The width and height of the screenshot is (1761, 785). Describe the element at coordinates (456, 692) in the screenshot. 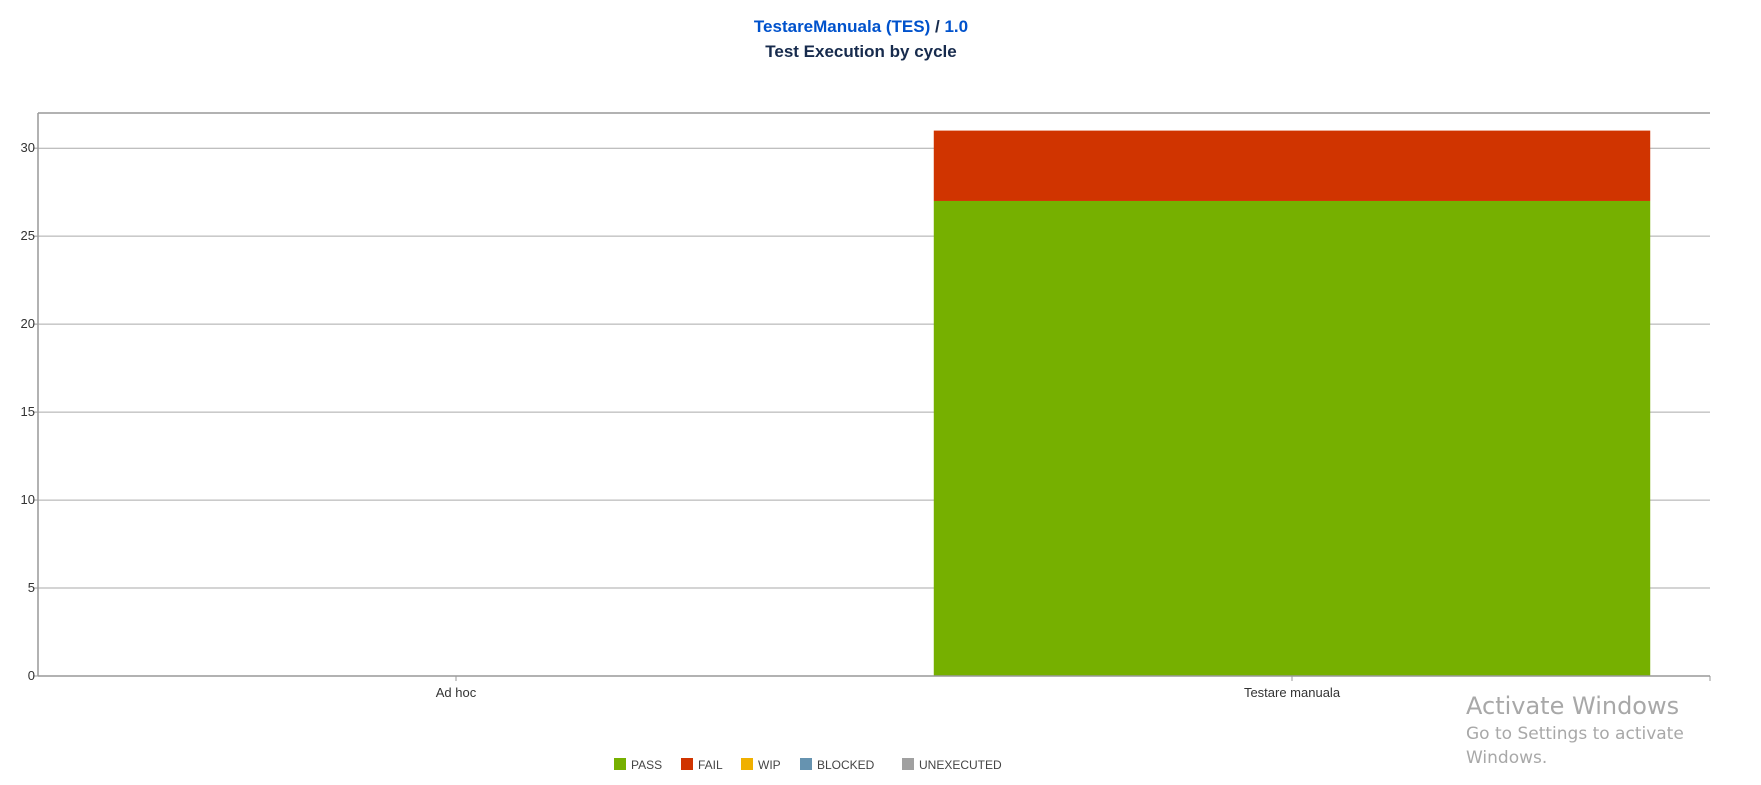

I see `x-category-label: Ad hoc` at that location.